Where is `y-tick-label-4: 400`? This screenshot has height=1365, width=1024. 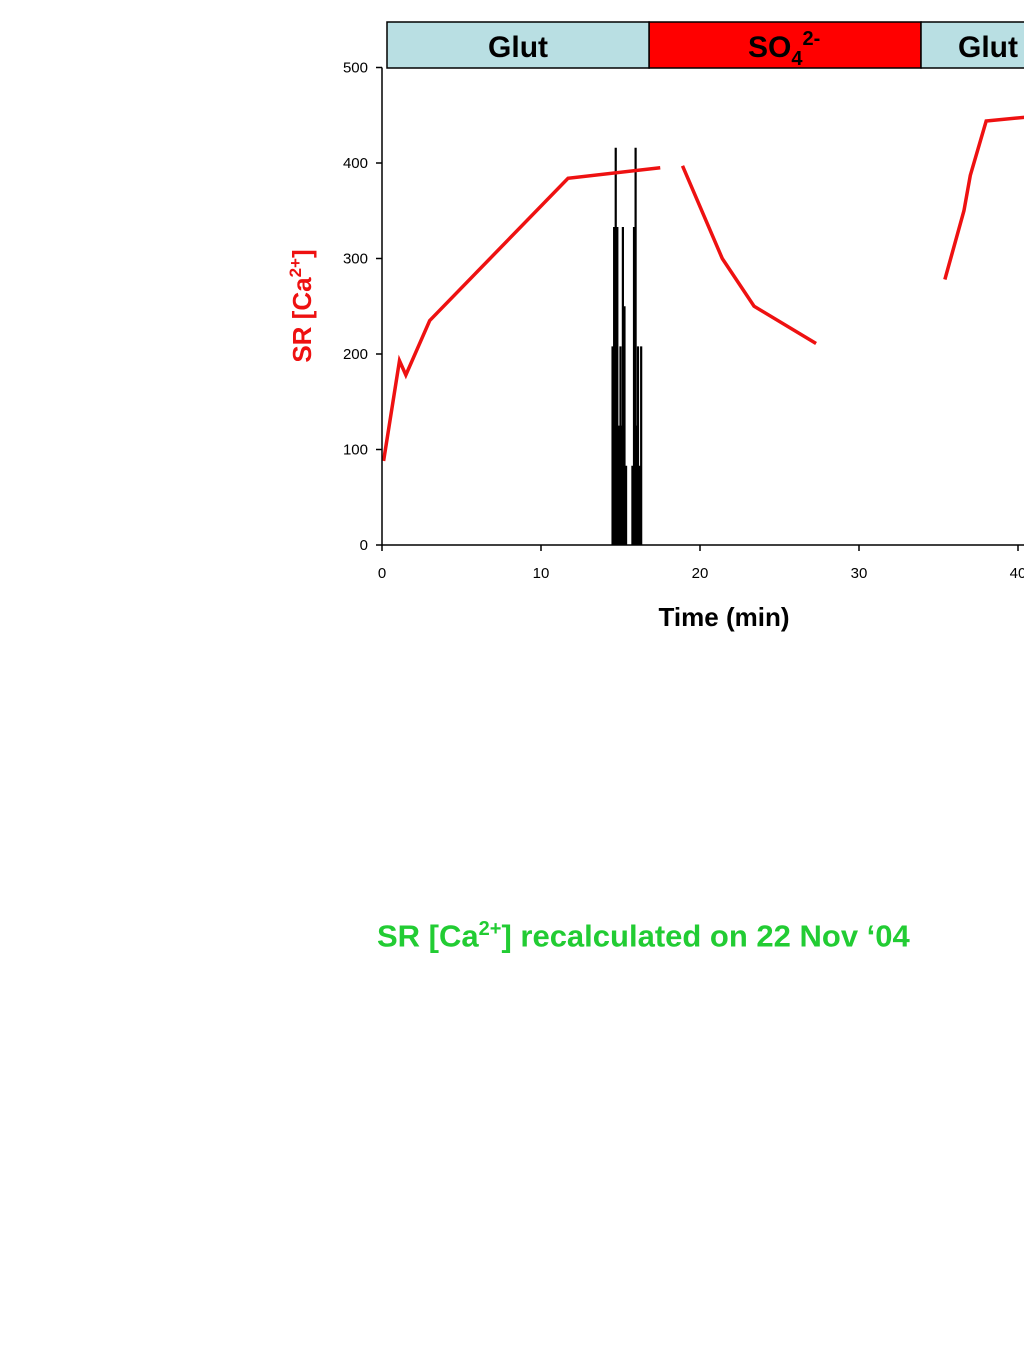
y-tick-label-4: 400 is located at coordinates (355, 163).